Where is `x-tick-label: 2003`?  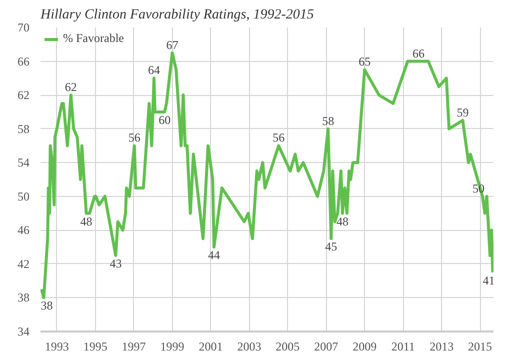 x-tick-label: 2003 is located at coordinates (249, 347).